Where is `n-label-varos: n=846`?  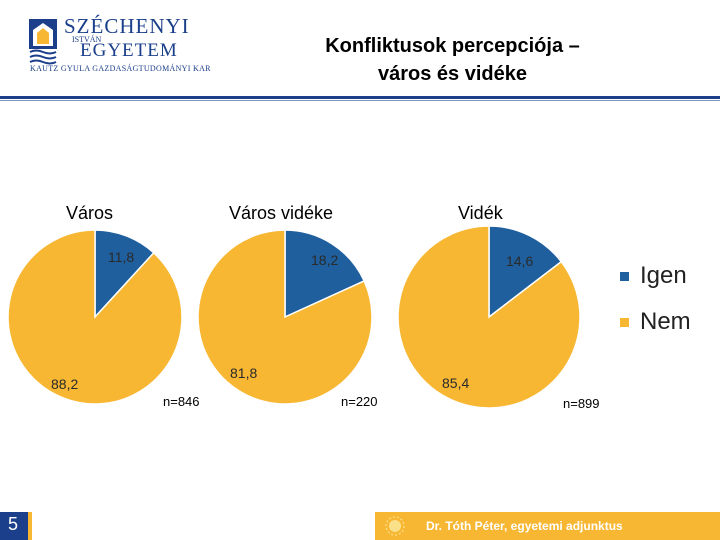 n-label-varos: n=846 is located at coordinates (181, 401).